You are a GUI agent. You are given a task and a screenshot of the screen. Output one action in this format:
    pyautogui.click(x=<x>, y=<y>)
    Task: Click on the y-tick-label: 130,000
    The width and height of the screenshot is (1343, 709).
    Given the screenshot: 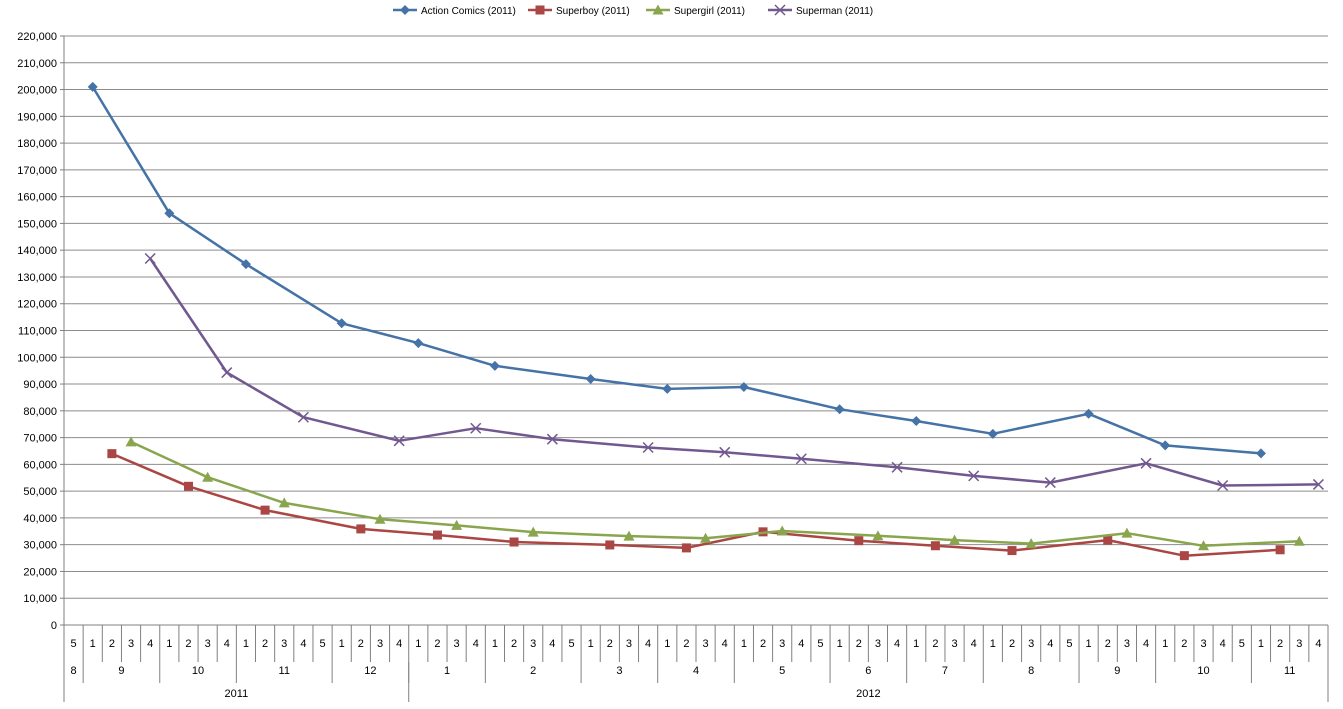 What is the action you would take?
    pyautogui.click(x=37, y=278)
    